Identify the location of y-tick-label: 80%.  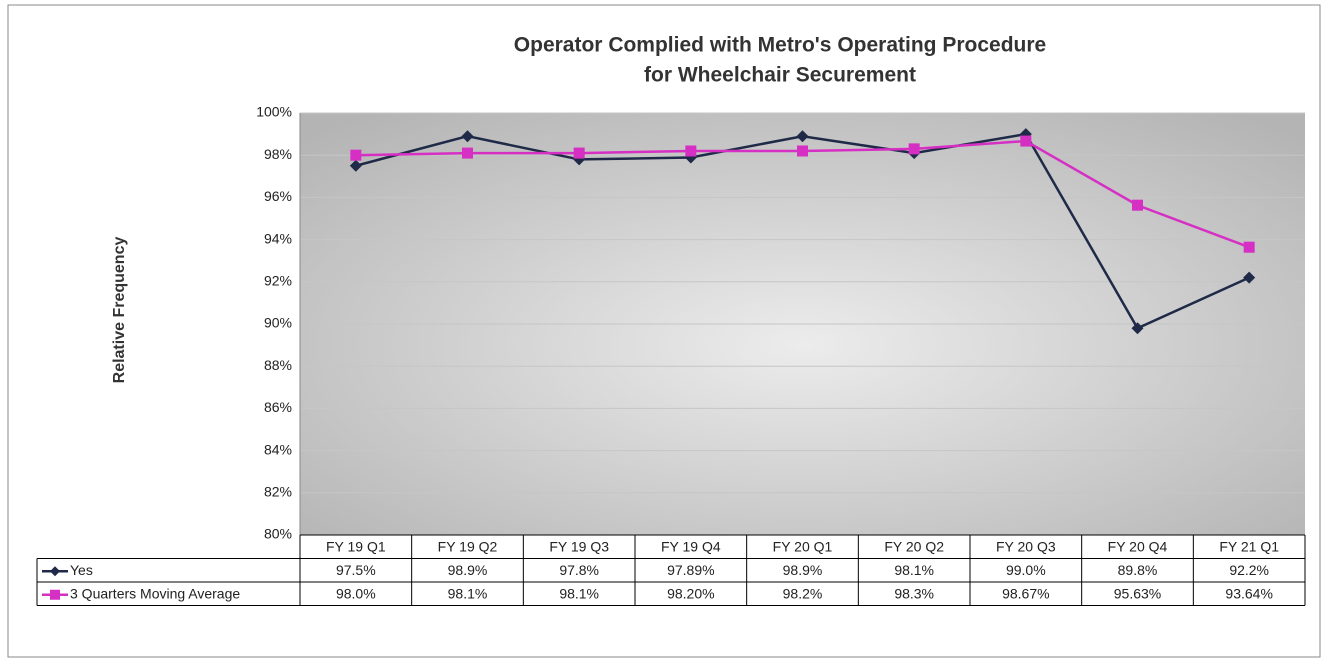
(278, 534).